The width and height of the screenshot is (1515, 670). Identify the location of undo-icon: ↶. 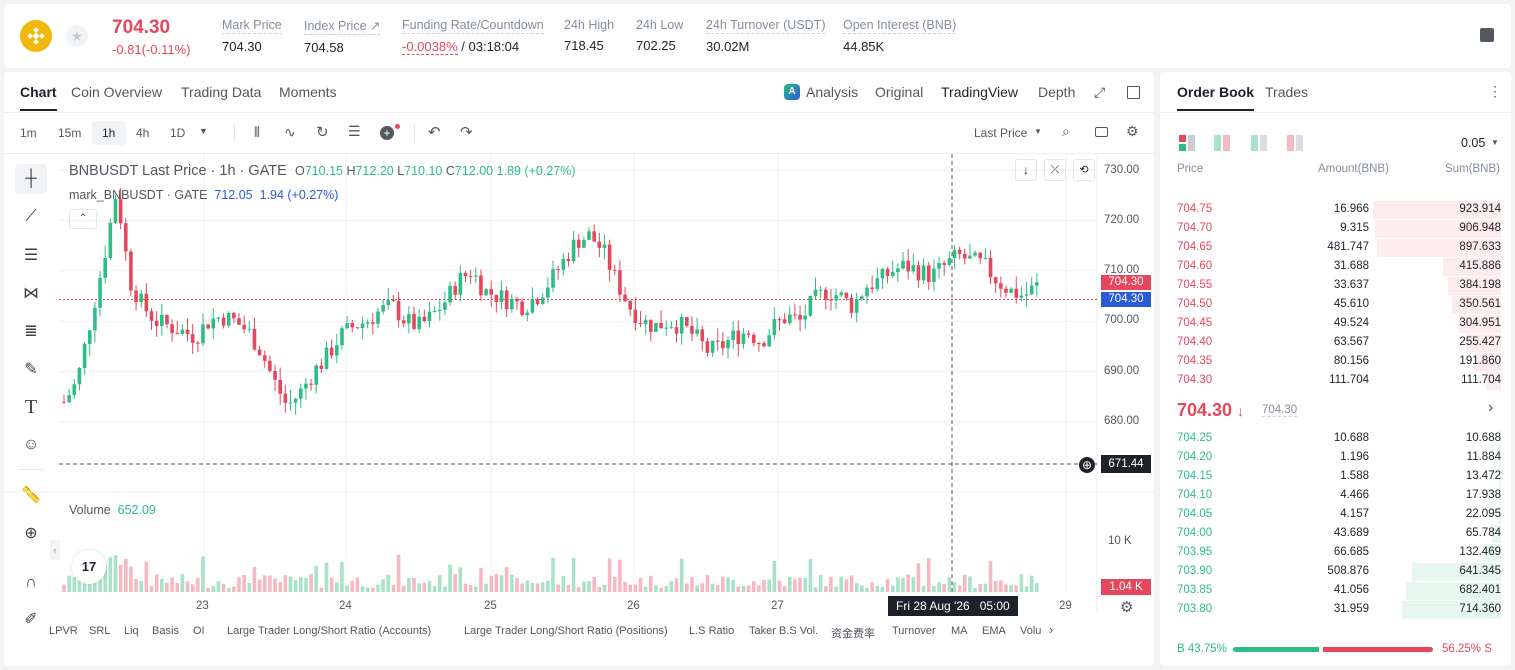
(434, 132).